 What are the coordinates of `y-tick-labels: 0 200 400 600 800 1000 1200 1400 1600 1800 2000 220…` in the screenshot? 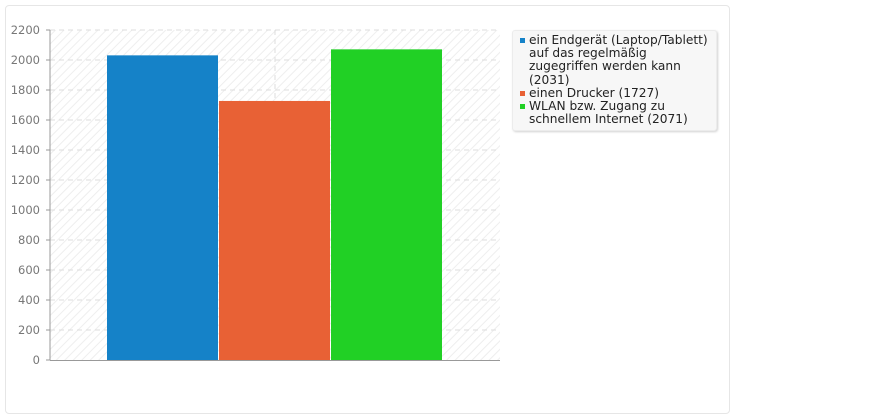 It's located at (30, 195).